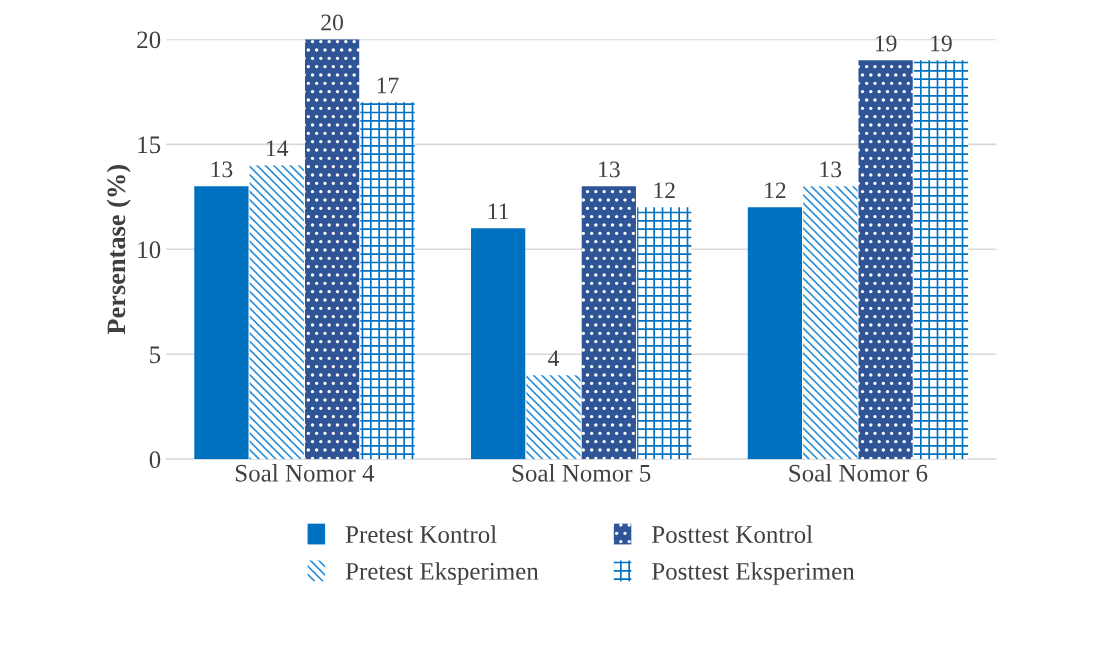  I want to click on y-tick-label: 15, so click(149, 145).